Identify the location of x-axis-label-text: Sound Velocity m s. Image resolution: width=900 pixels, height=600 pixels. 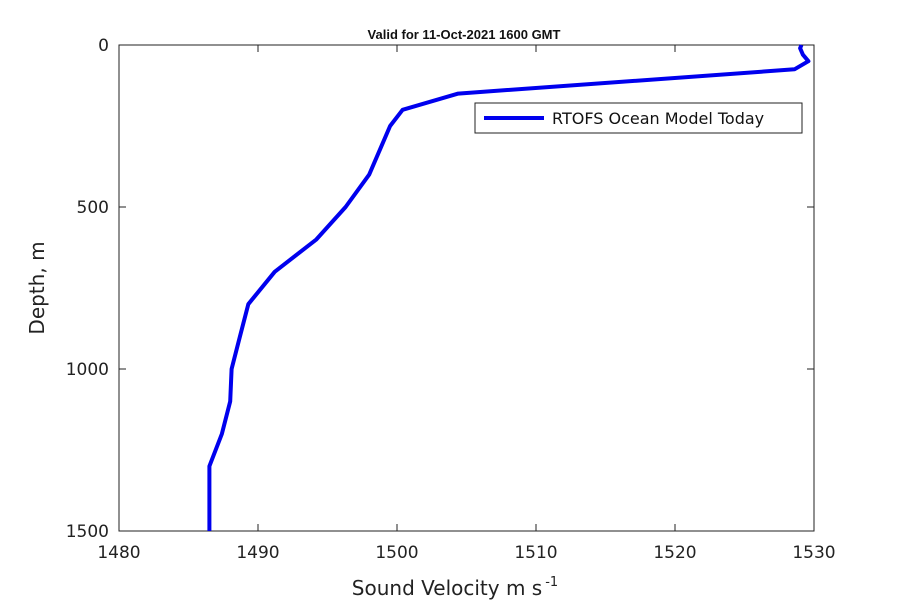
(447, 588).